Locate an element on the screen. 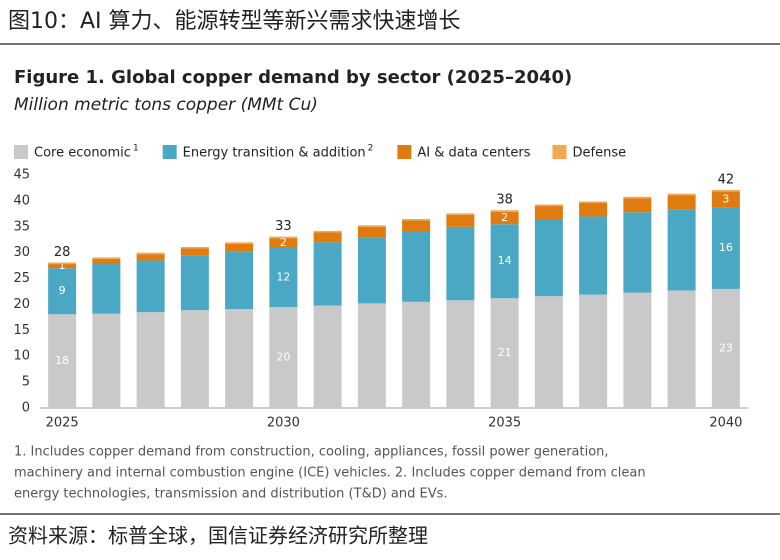  value-label: 3 is located at coordinates (725, 198).